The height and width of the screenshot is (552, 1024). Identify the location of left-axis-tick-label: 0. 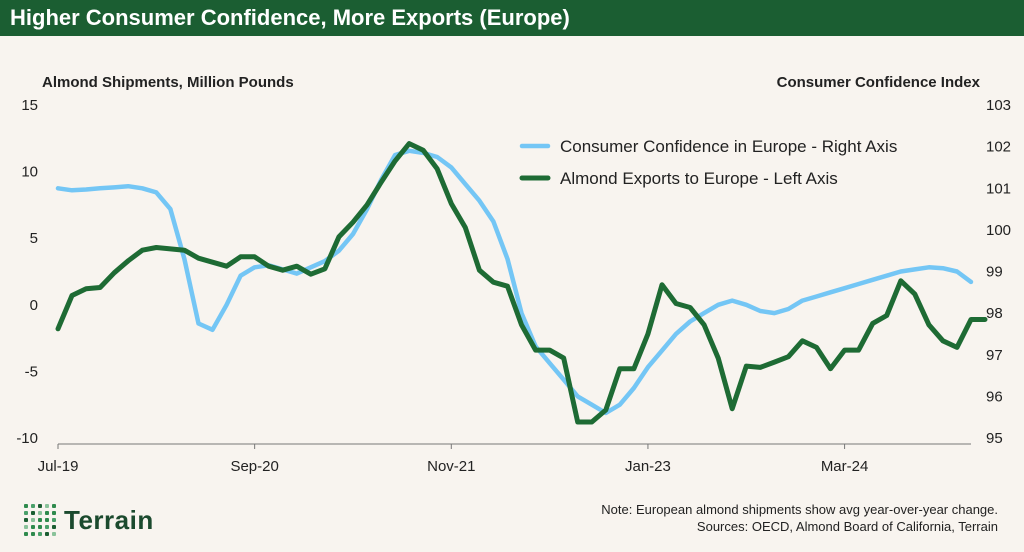
(34, 305).